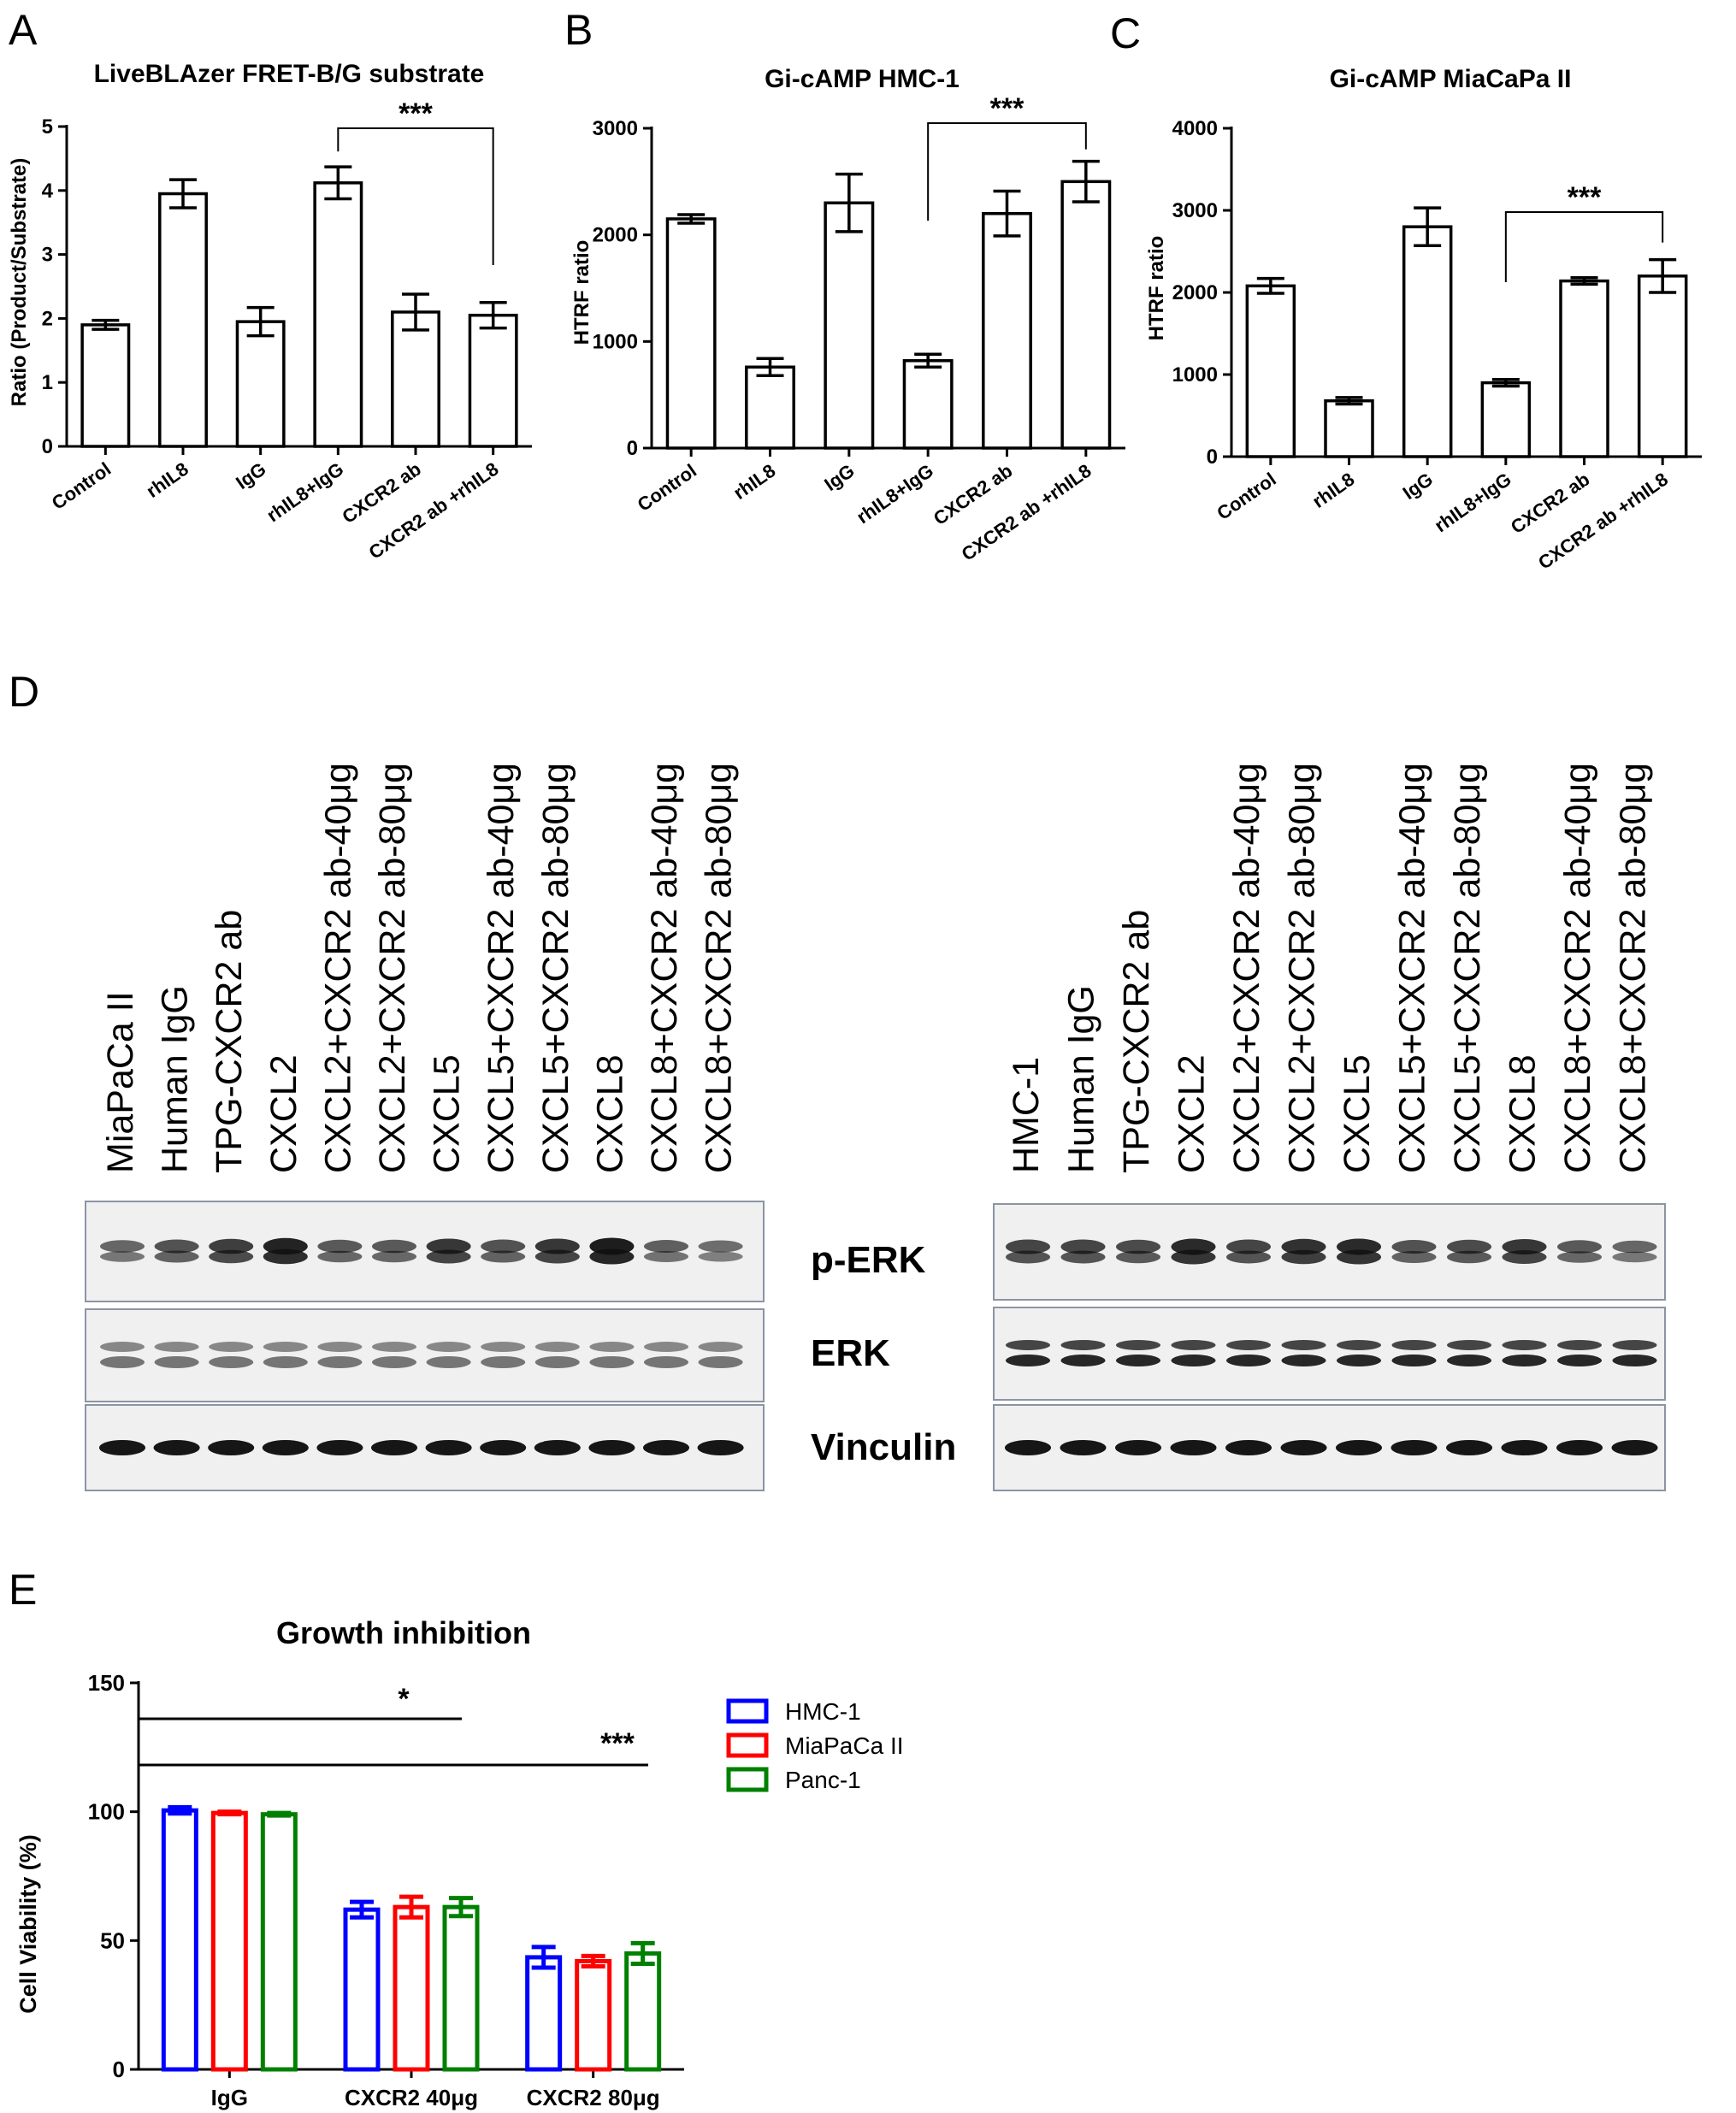 The image size is (1736, 2113). I want to click on blot-row-label-perk: p-ERK, so click(869, 1260).